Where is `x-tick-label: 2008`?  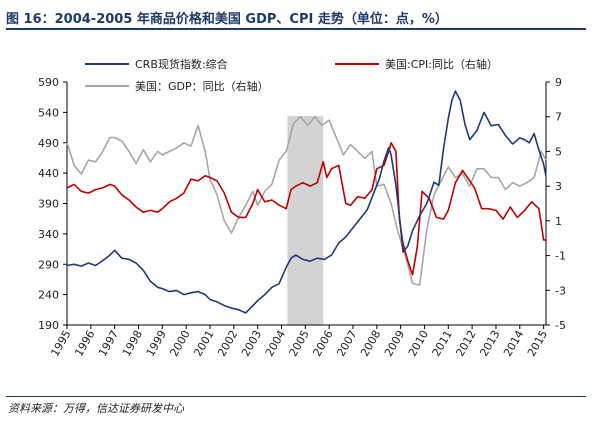
x-tick-label: 2008 is located at coordinates (370, 343).